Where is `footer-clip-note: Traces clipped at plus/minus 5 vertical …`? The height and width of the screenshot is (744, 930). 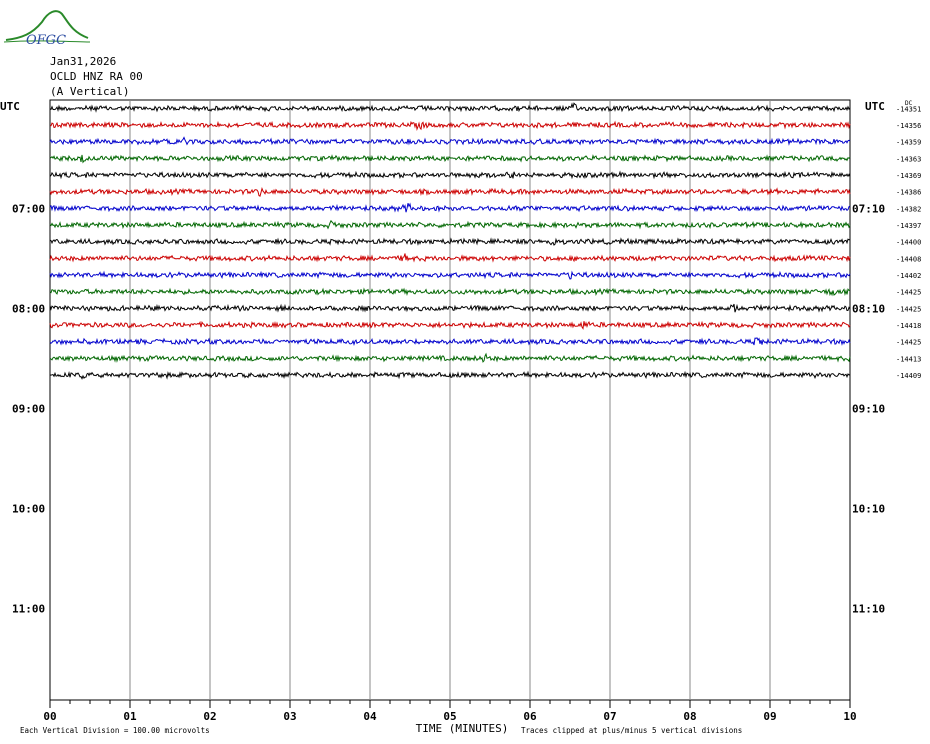 footer-clip-note: Traces clipped at plus/minus 5 vertical … is located at coordinates (631, 730).